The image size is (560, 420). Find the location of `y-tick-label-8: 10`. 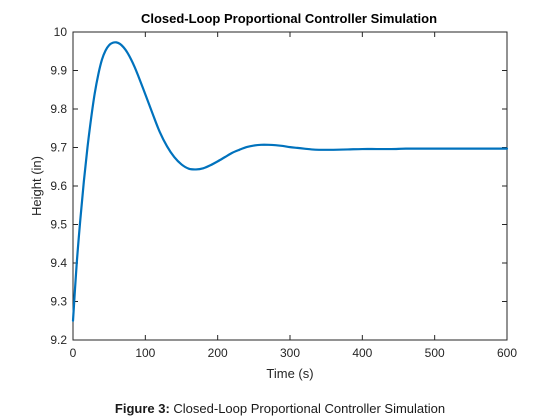

y-tick-label-8: 10 is located at coordinates (61, 32).